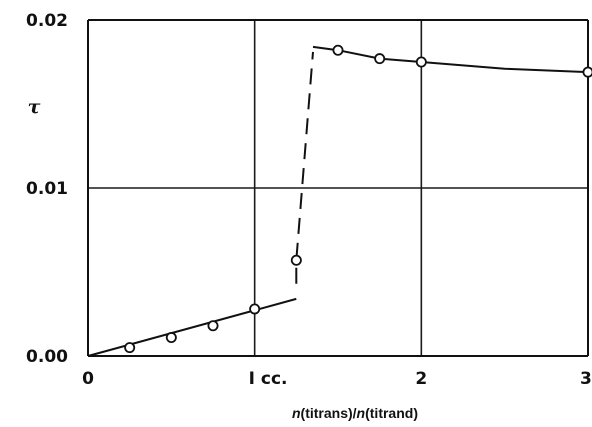  I want to click on x-axis-label-var2: n, so click(361, 413).